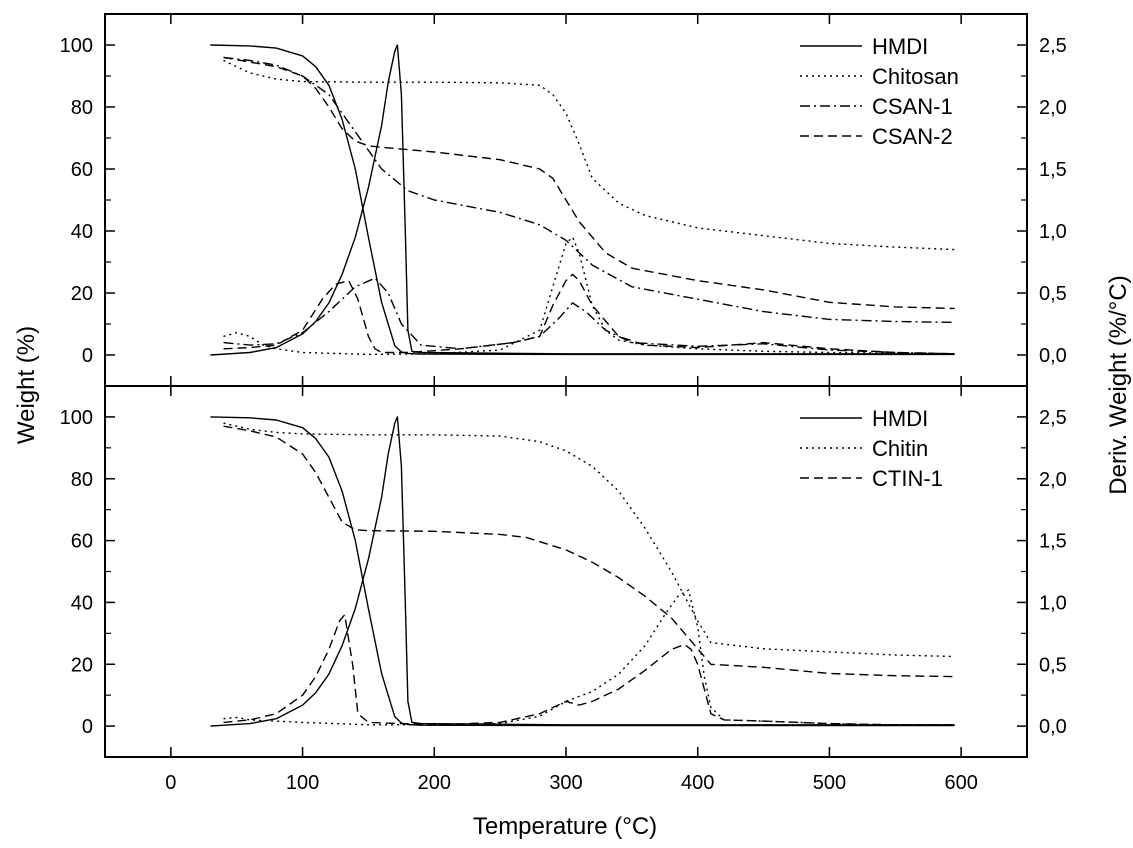 The image size is (1133, 848). What do you see at coordinates (170, 783) in the screenshot?
I see `x-tick-label: 0` at bounding box center [170, 783].